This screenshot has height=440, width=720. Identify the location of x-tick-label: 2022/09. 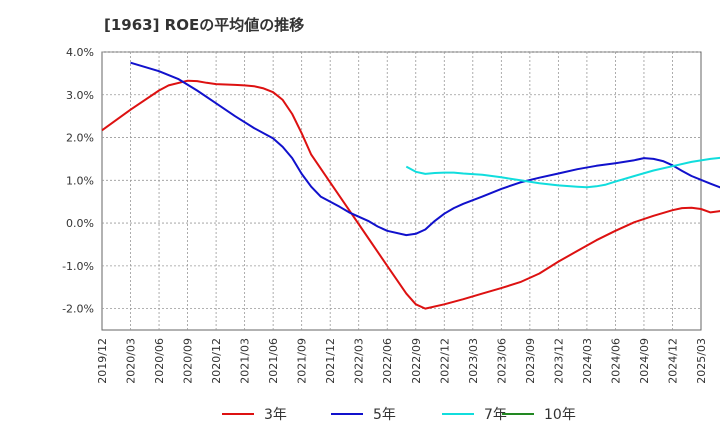
(416, 361).